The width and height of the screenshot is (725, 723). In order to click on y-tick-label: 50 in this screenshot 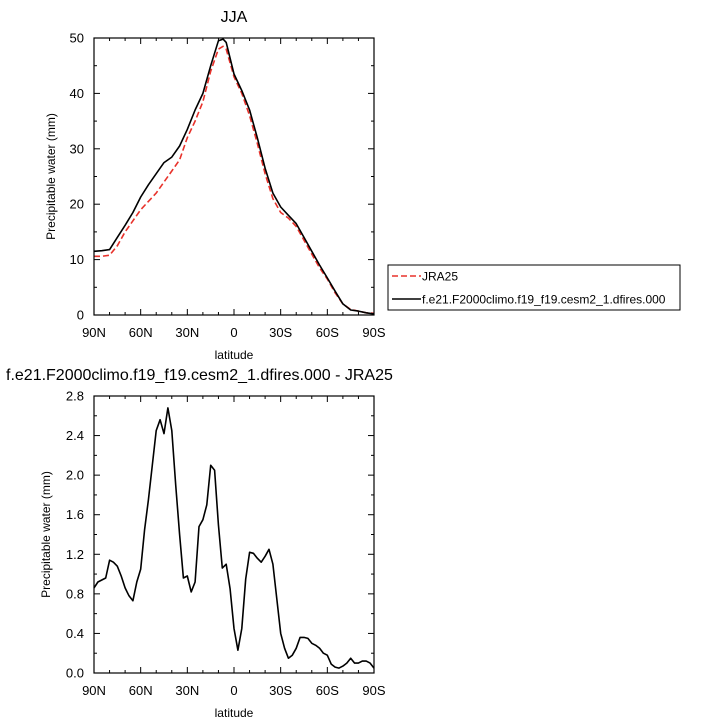, I will do `click(77, 38)`.